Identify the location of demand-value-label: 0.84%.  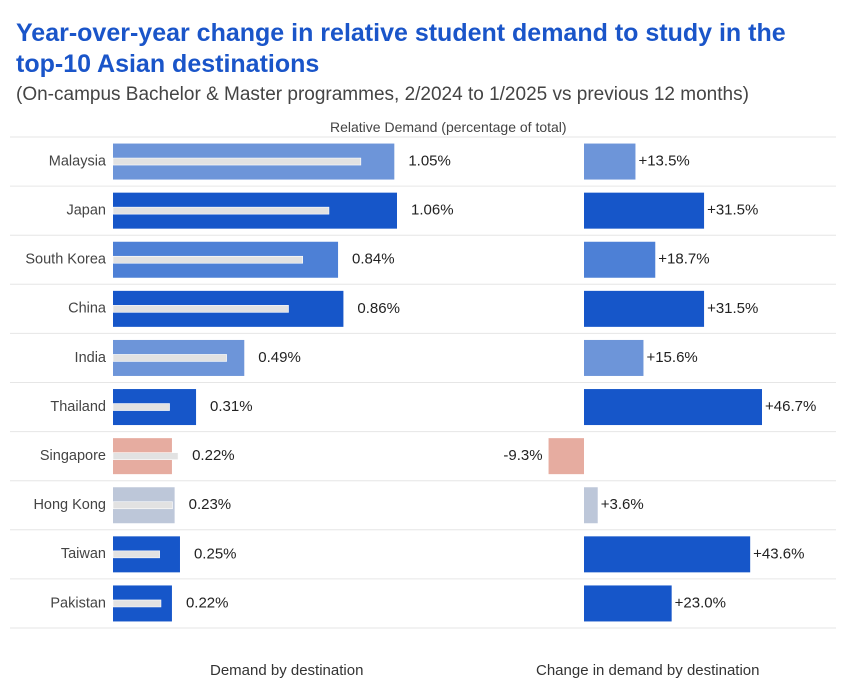
(373, 259).